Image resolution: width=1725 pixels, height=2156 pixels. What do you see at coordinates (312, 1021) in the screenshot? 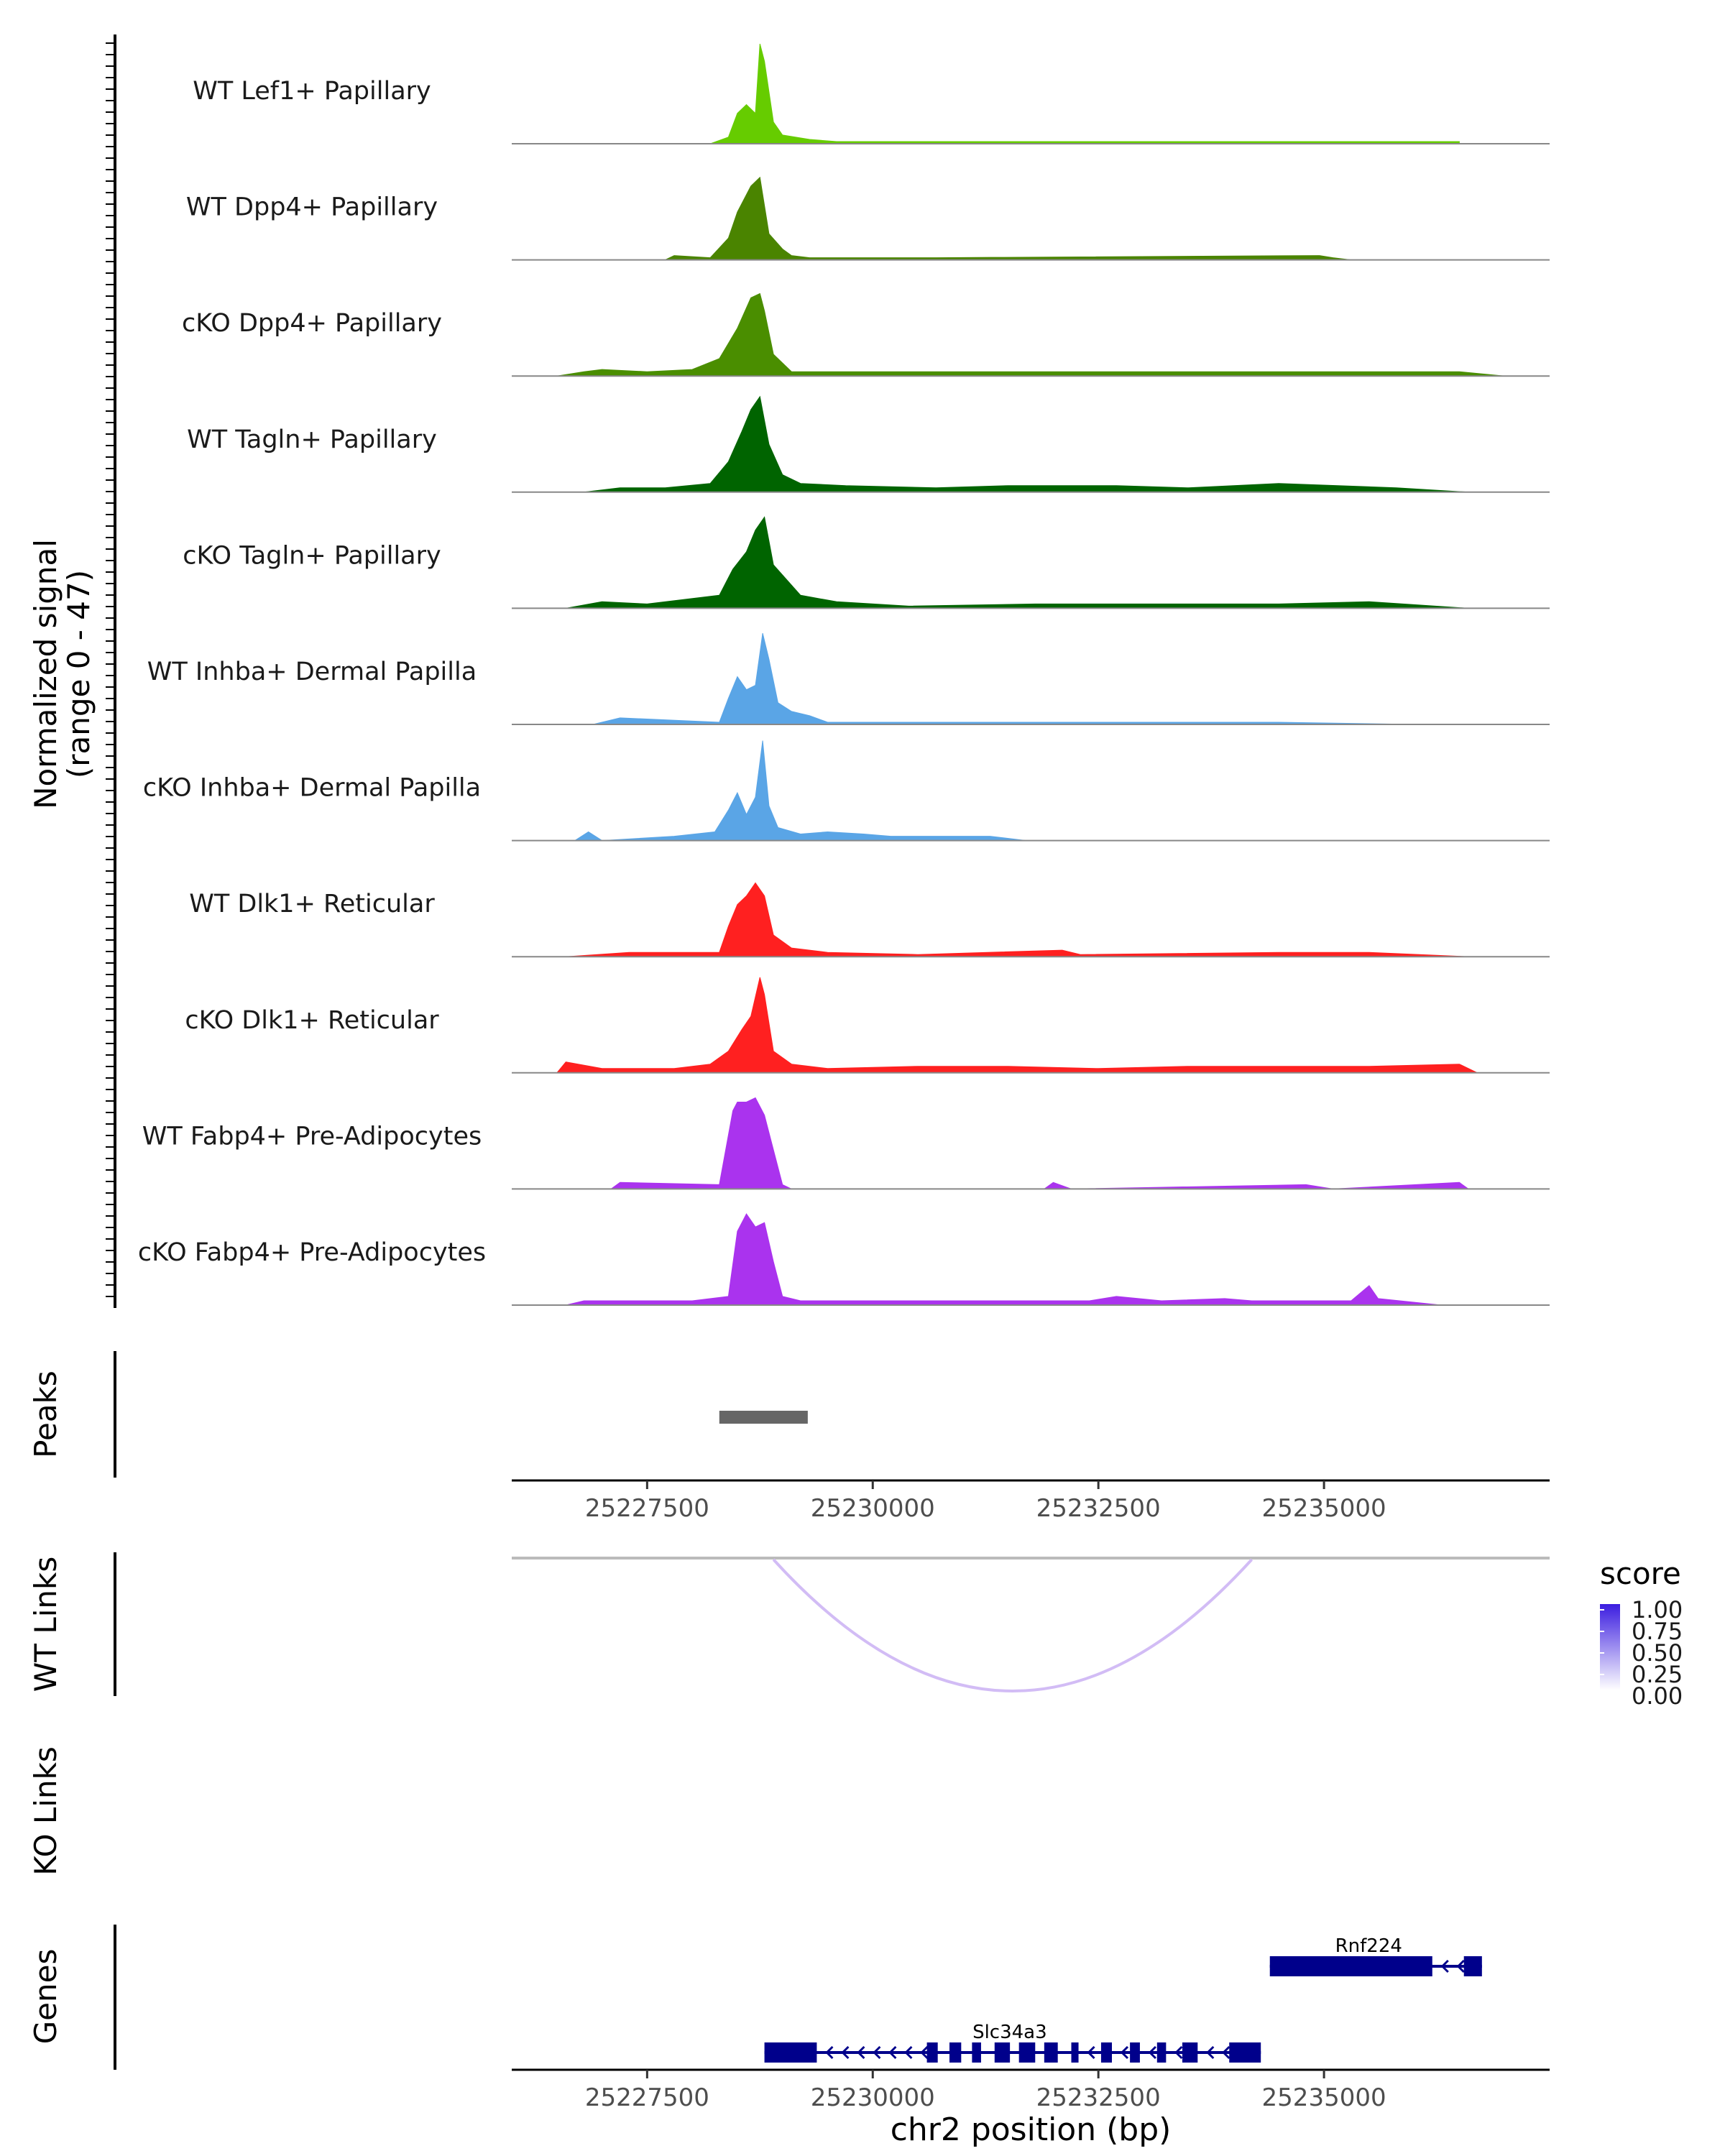
I see `track-label: cKO Dlk1+ Reticular` at bounding box center [312, 1021].